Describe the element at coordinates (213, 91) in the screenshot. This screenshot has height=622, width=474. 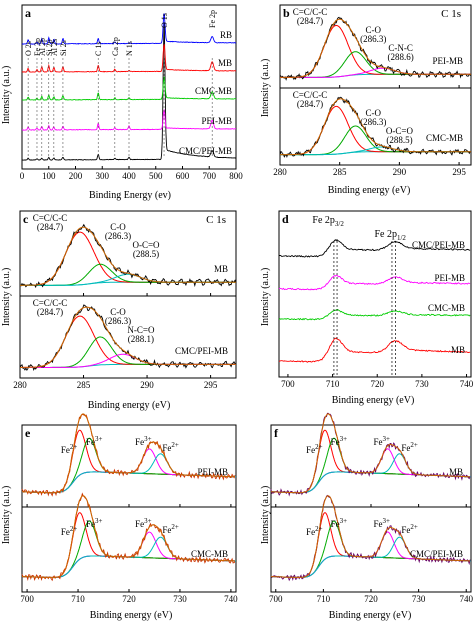
I see `series-label-a-2: CMC-MB` at that location.